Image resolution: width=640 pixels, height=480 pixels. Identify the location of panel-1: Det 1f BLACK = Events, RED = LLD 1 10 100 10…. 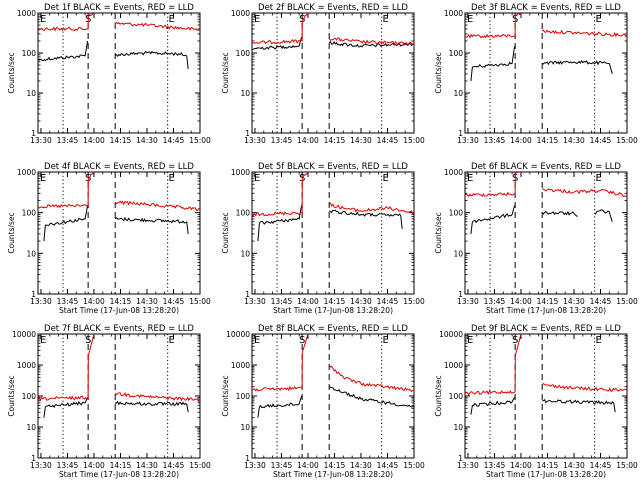
(109, 74).